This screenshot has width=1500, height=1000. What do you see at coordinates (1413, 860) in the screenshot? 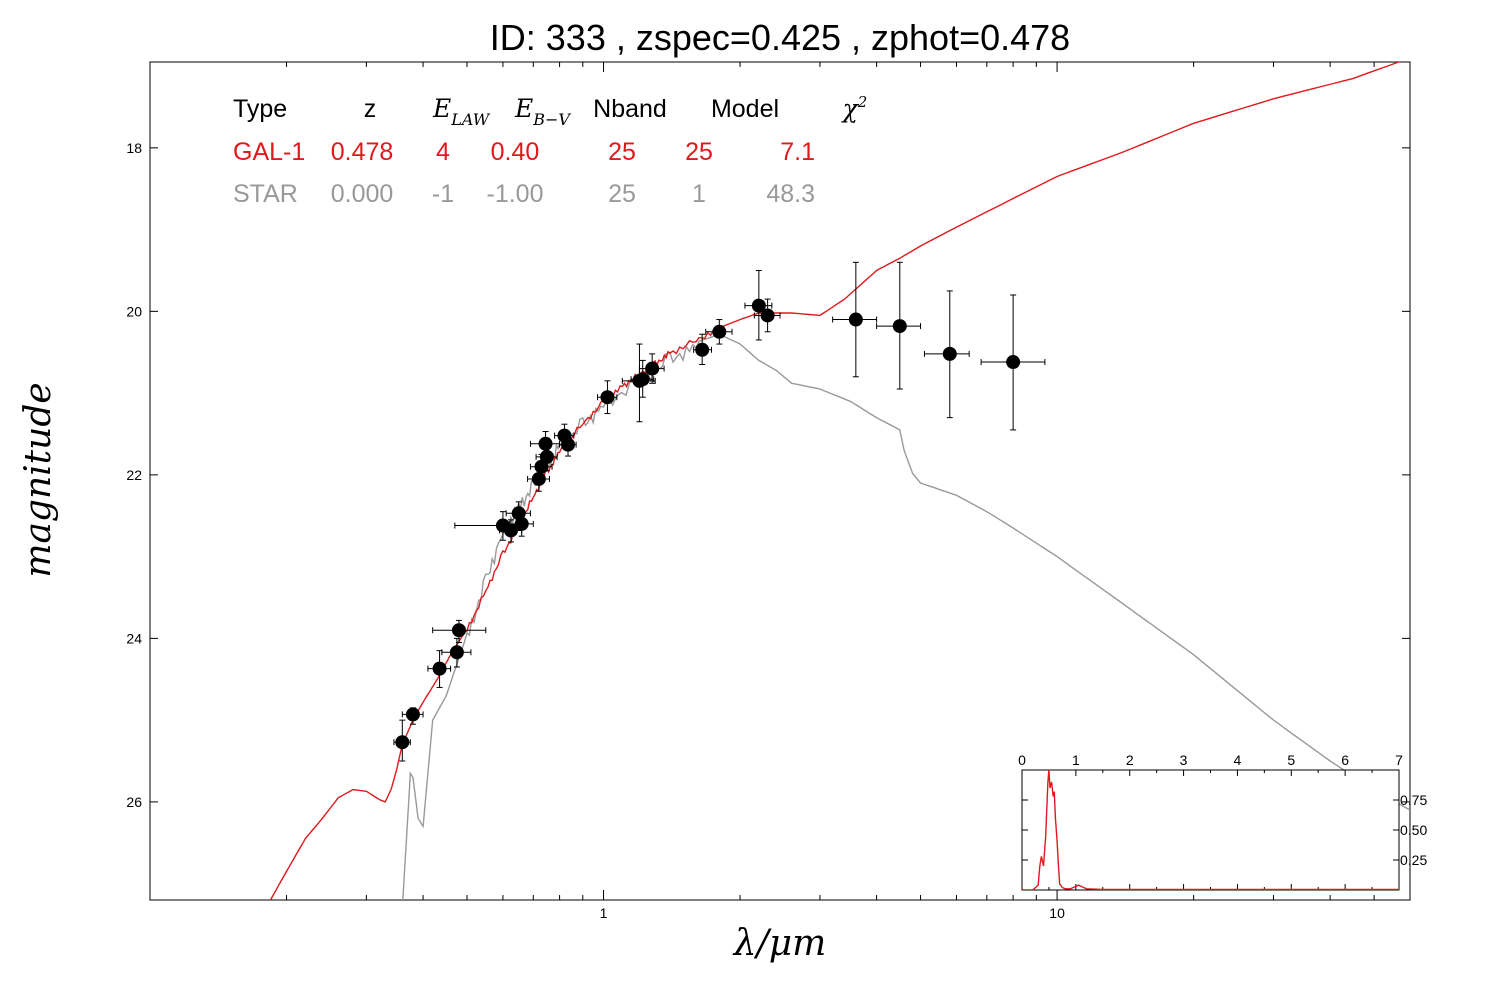
I see `inset-y-tick-label: 0.25` at bounding box center [1413, 860].